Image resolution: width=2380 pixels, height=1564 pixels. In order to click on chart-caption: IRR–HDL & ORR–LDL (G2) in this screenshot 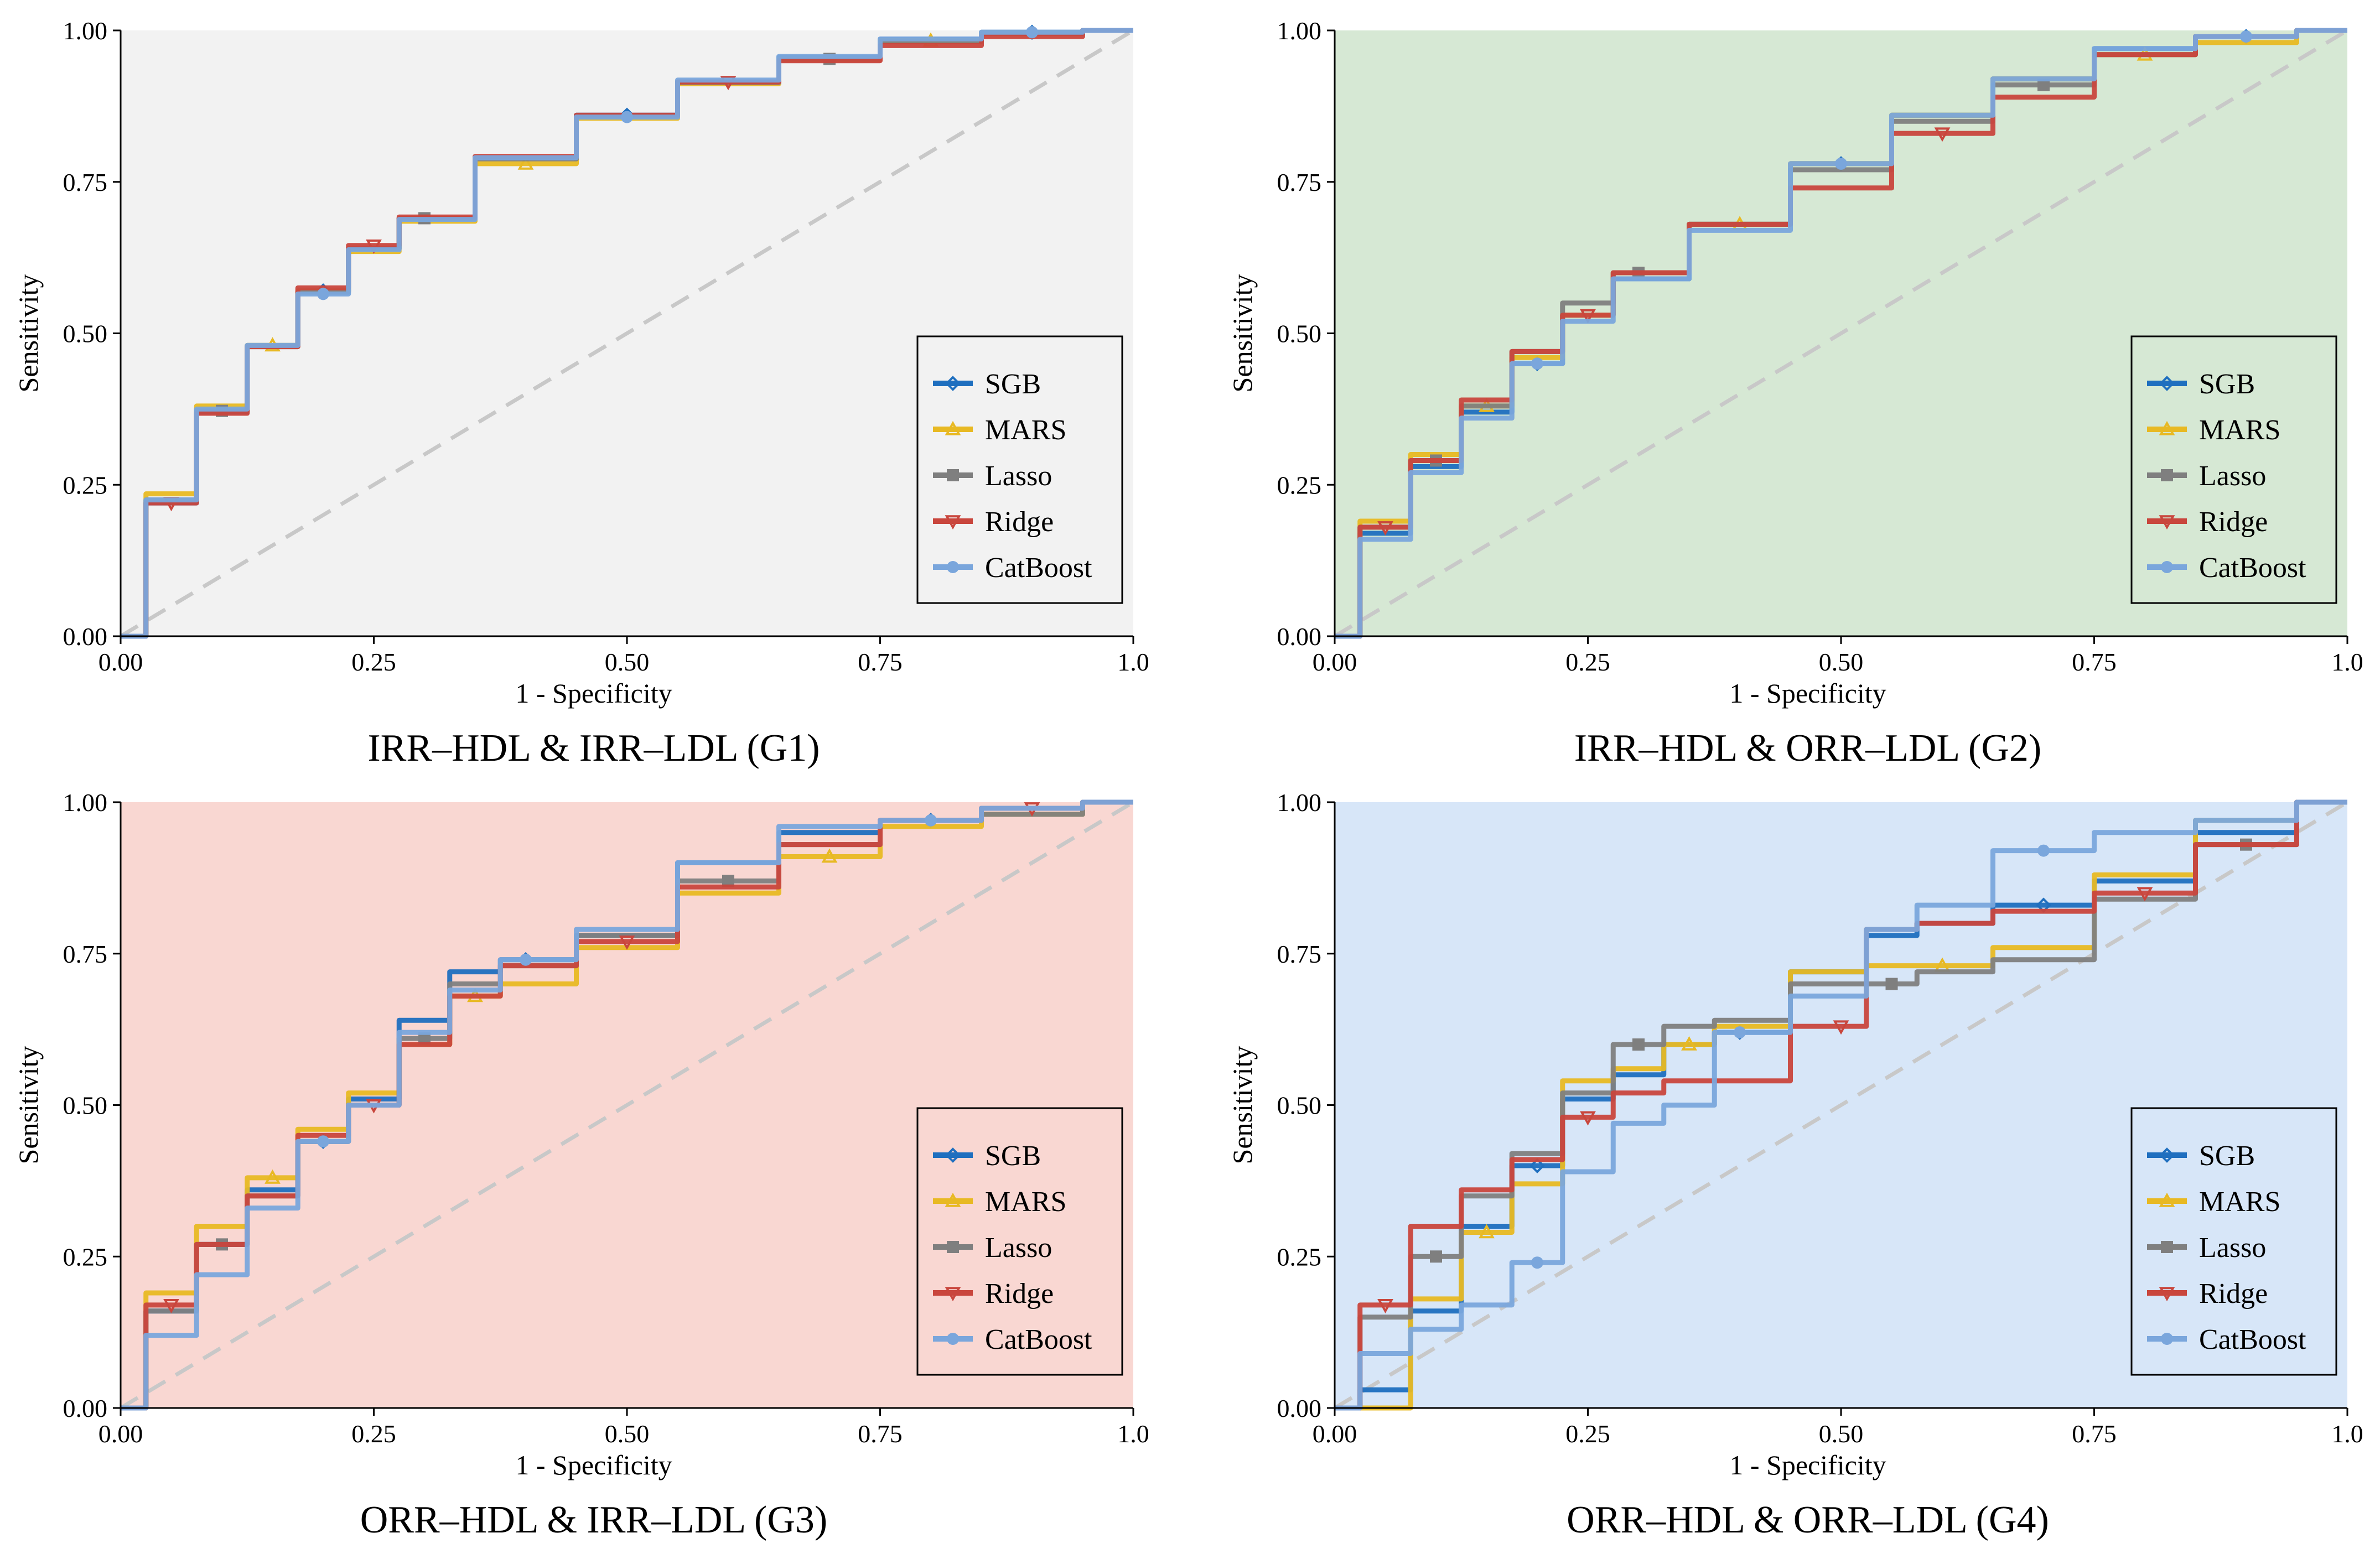, I will do `click(1807, 749)`.